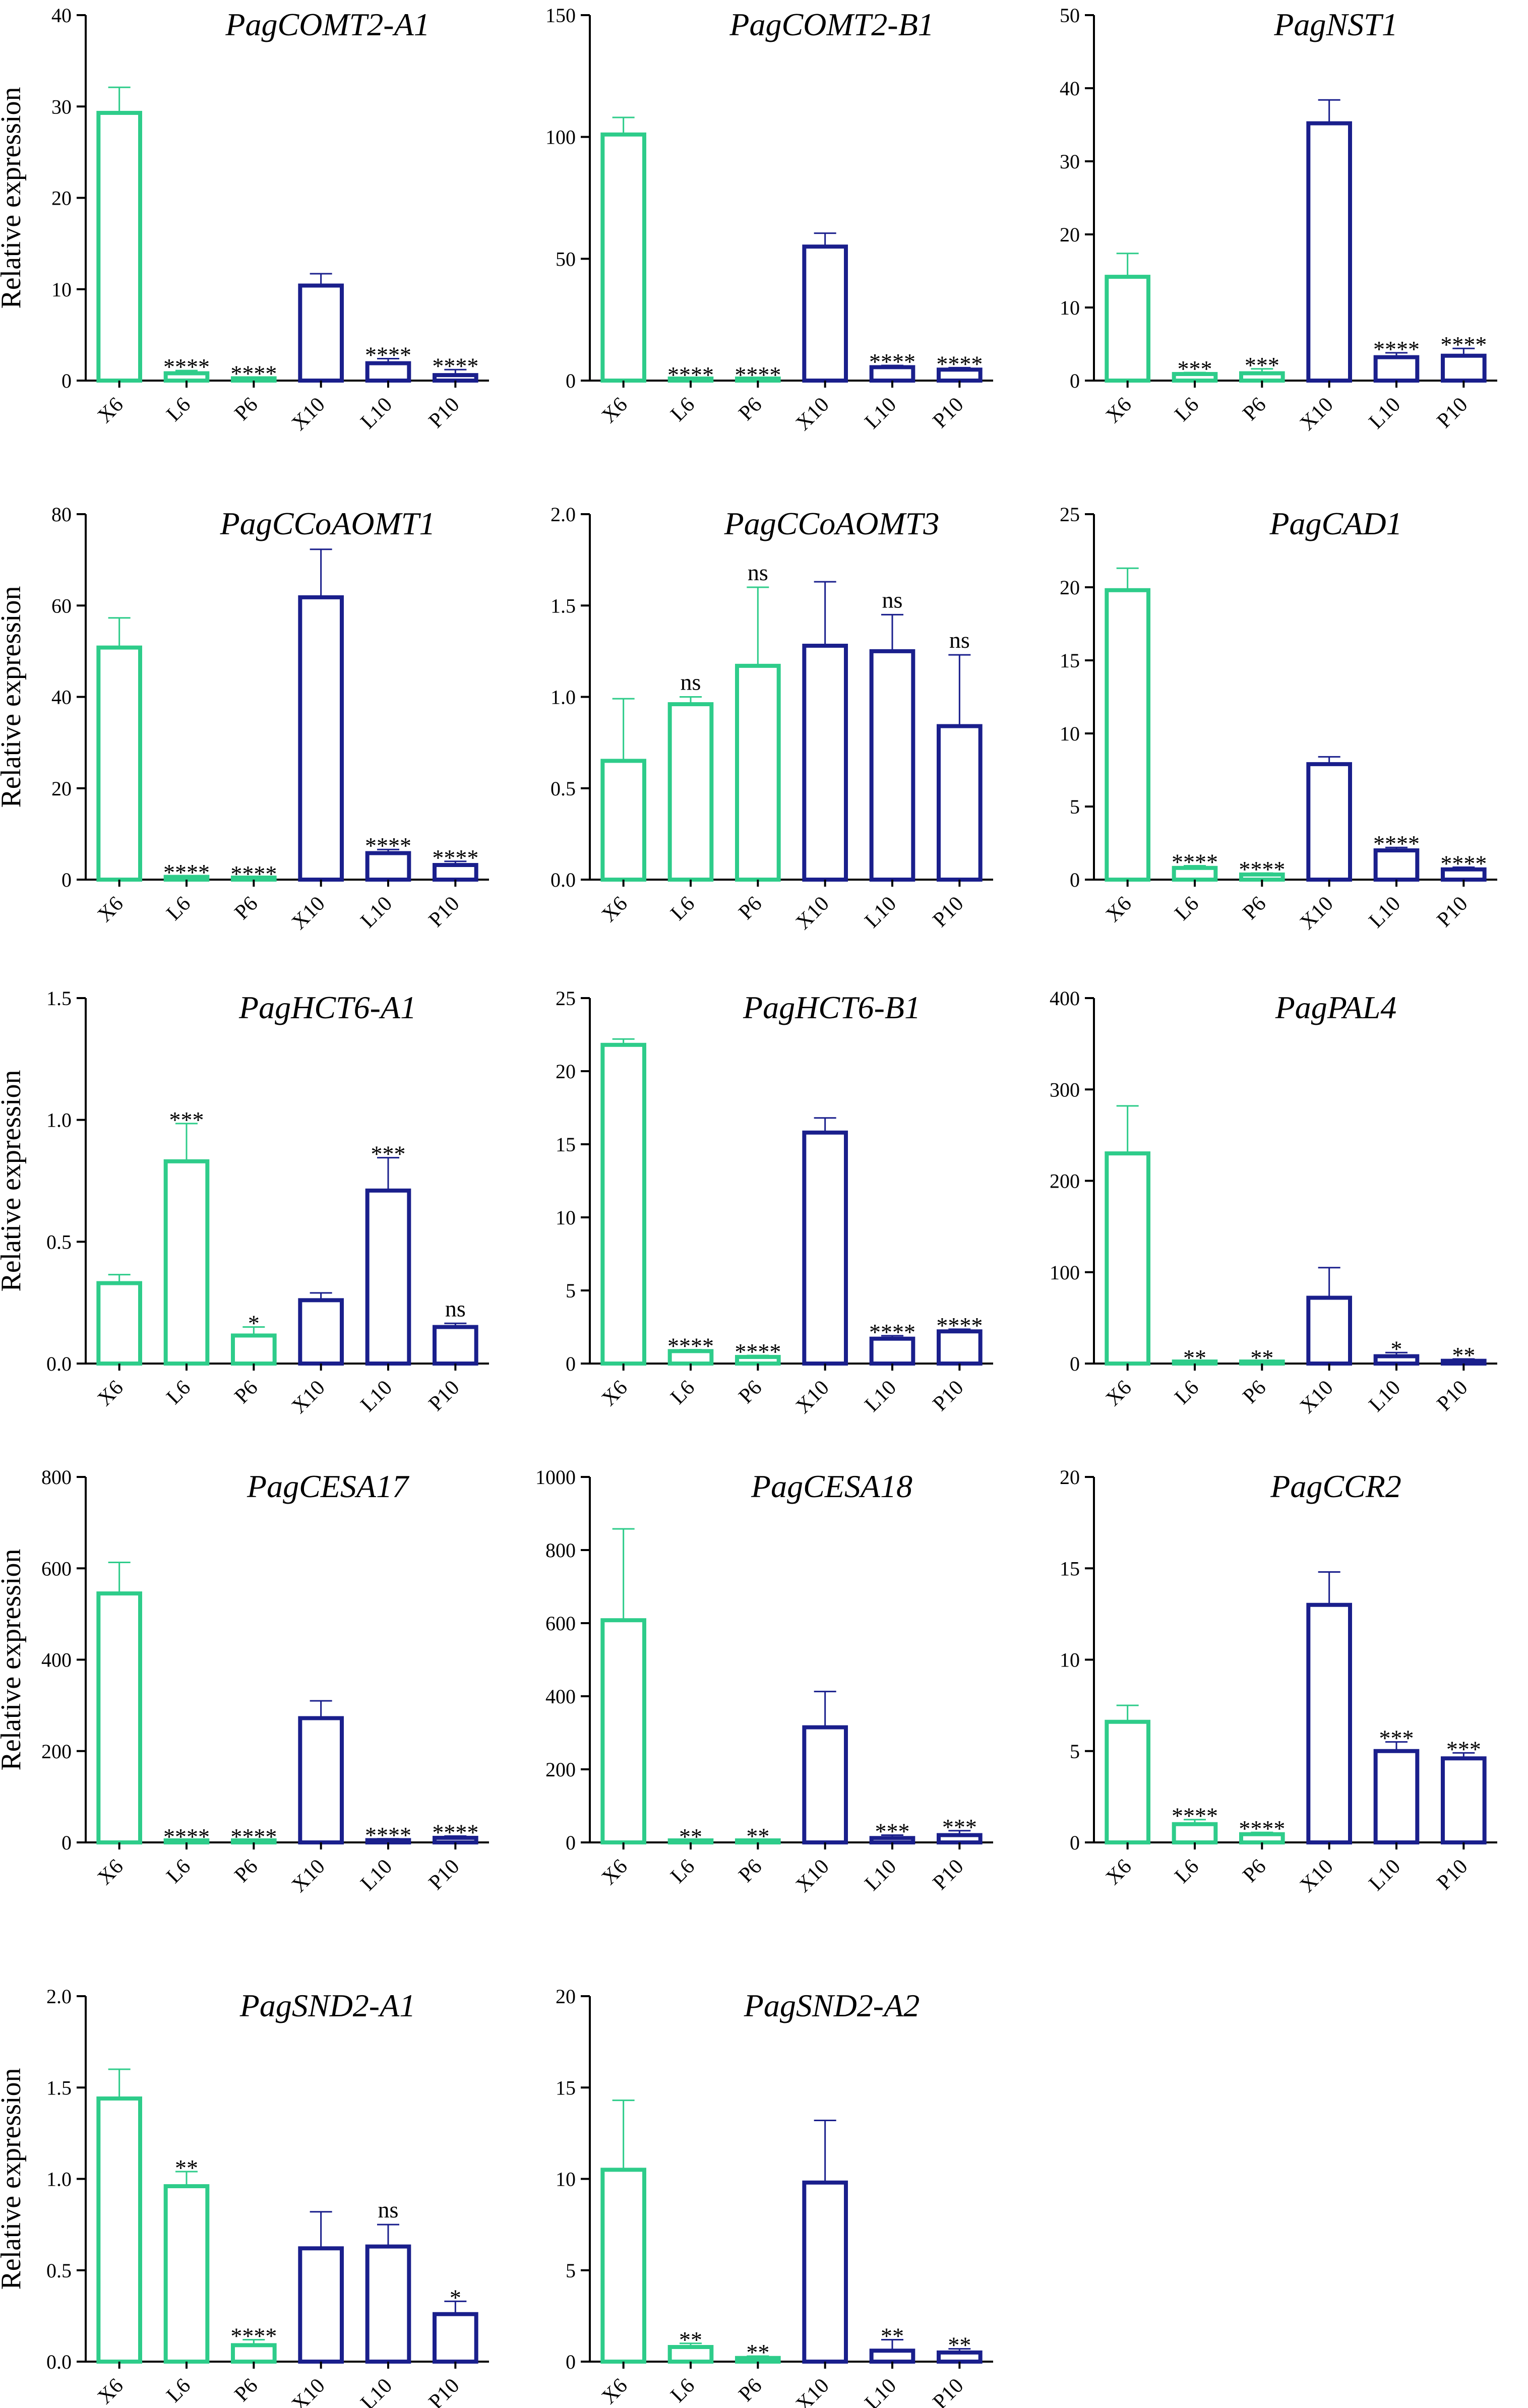 The height and width of the screenshot is (2408, 1528). Describe the element at coordinates (566, 259) in the screenshot. I see `y-tick-label: 50` at that location.